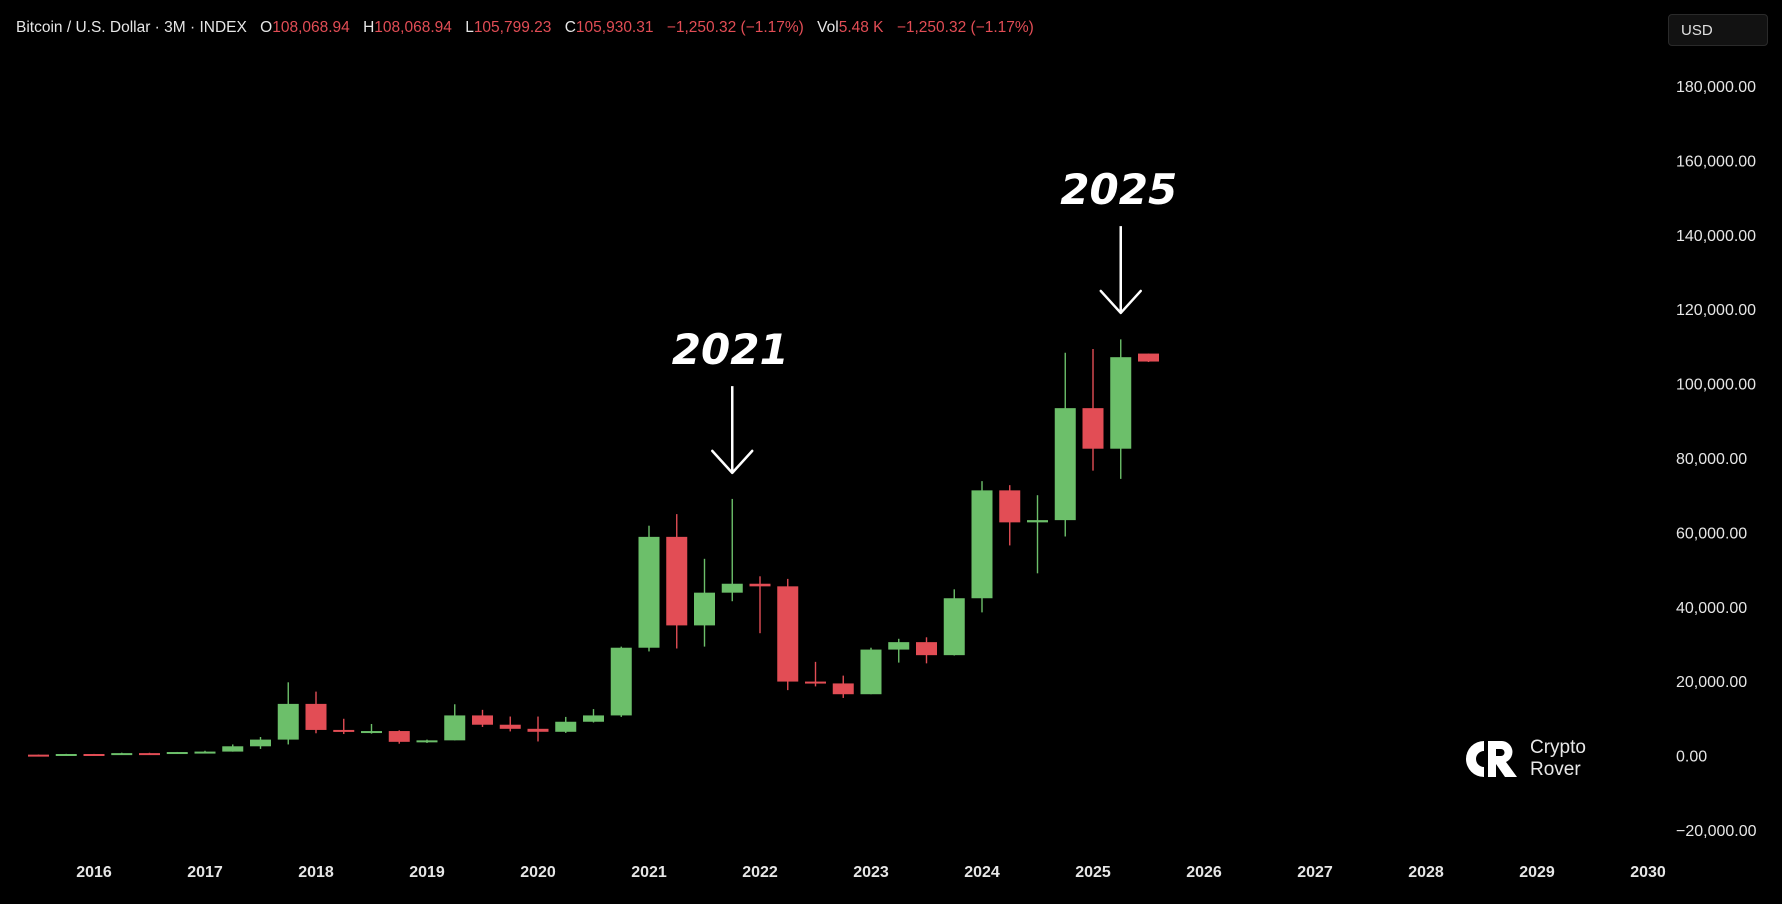  What do you see at coordinates (1118, 240) in the screenshot?
I see `annotation: 2025` at bounding box center [1118, 240].